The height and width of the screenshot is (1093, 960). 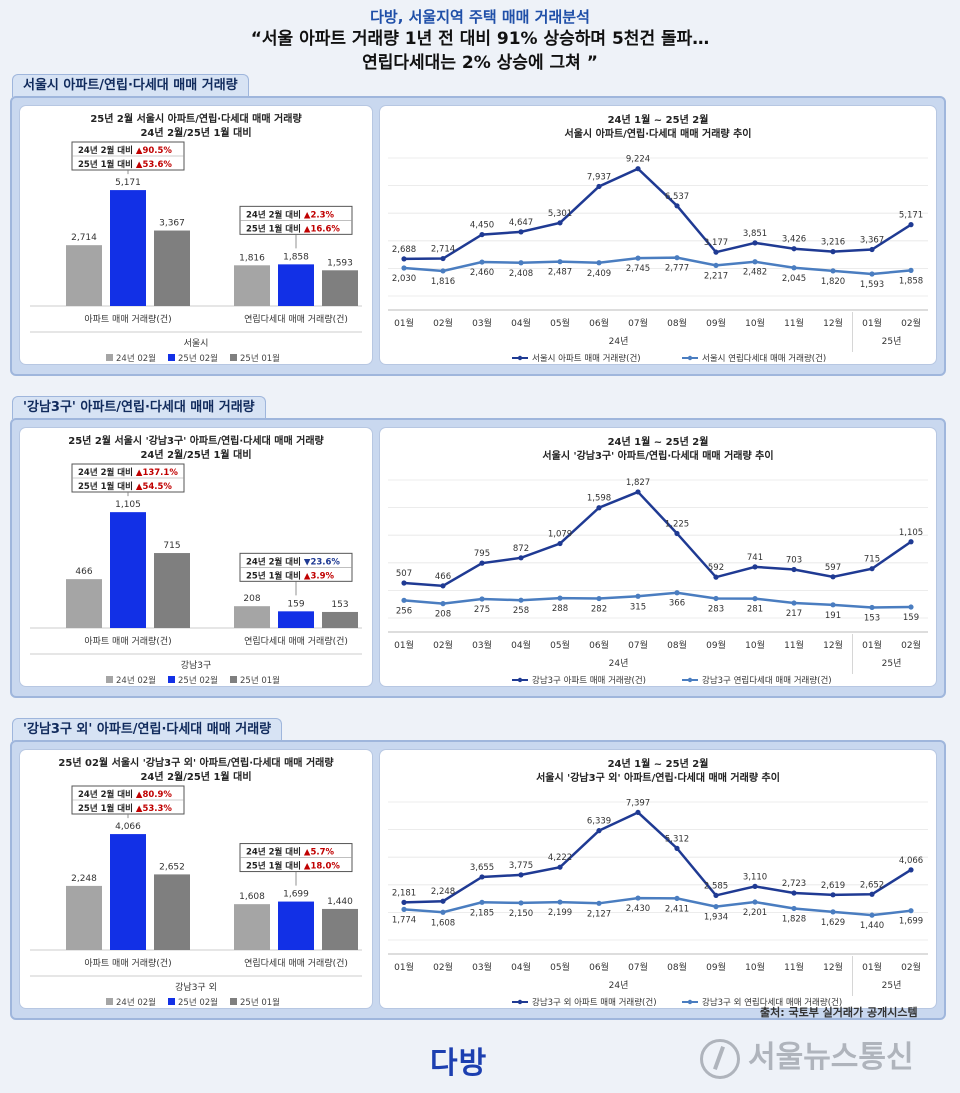 I want to click on section-title: '강남3구' 아파트/연립·다세대 매매 거래량, so click(x=139, y=407).